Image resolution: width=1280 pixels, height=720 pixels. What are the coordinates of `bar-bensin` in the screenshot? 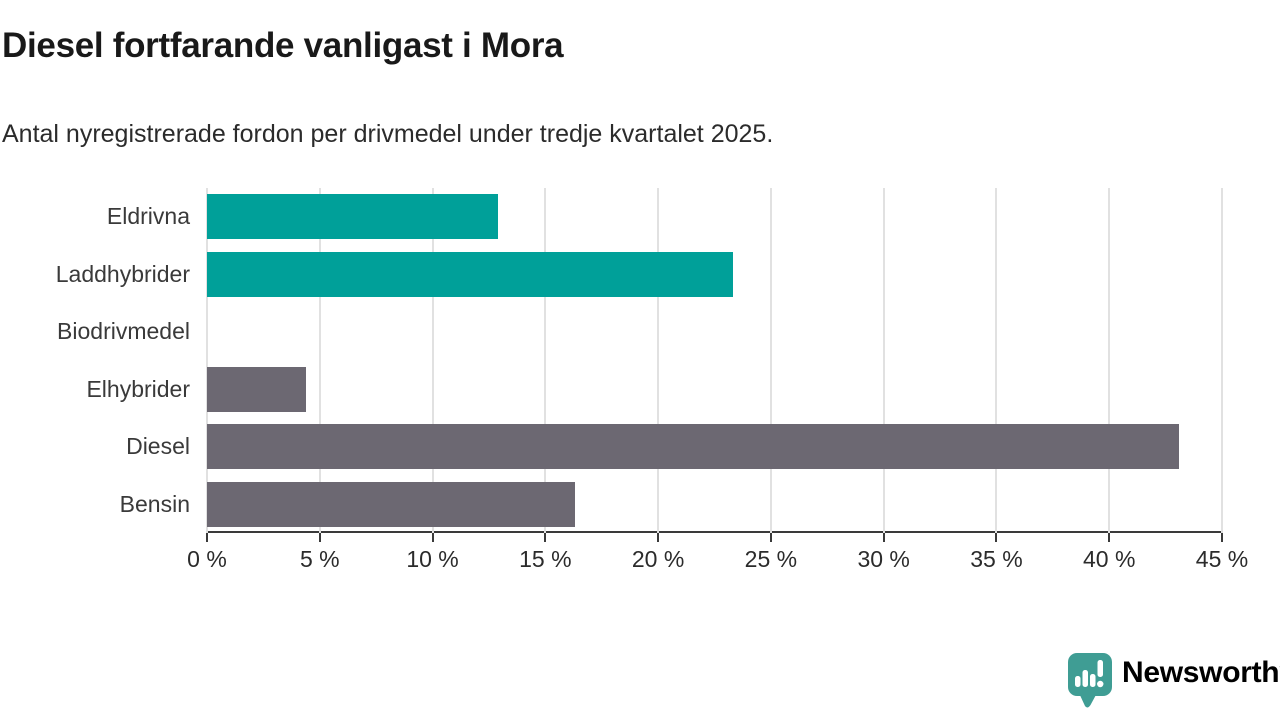 It's located at (391, 504).